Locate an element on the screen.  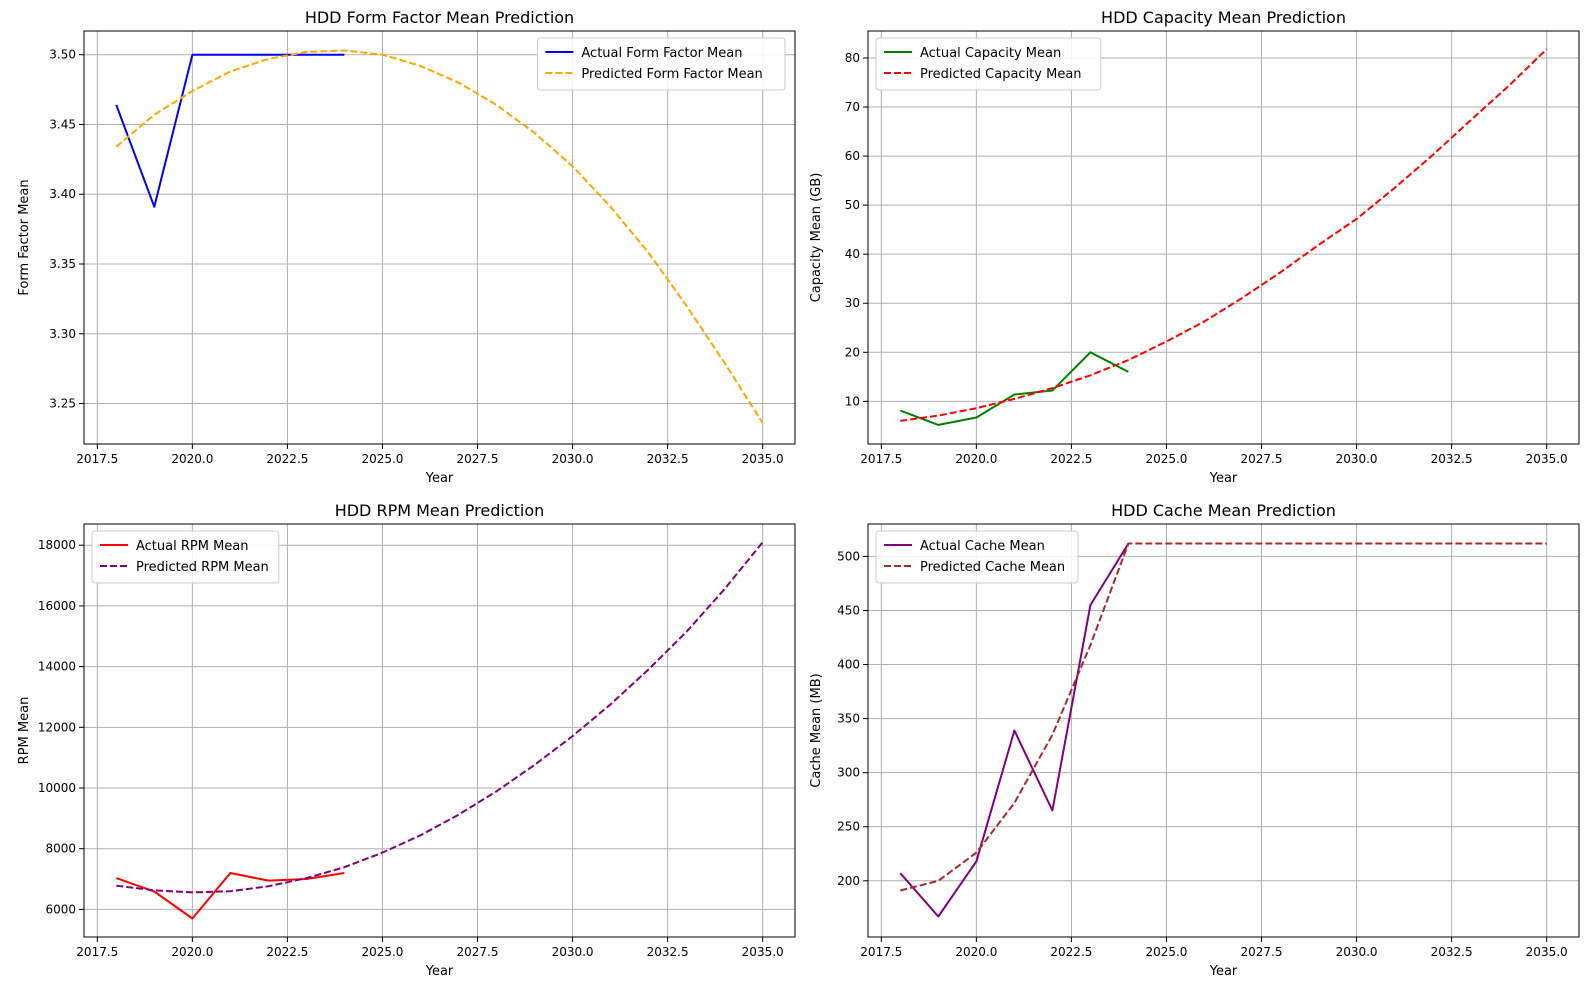
legend-label: Actual Capacity Mean is located at coordinates (990, 53).